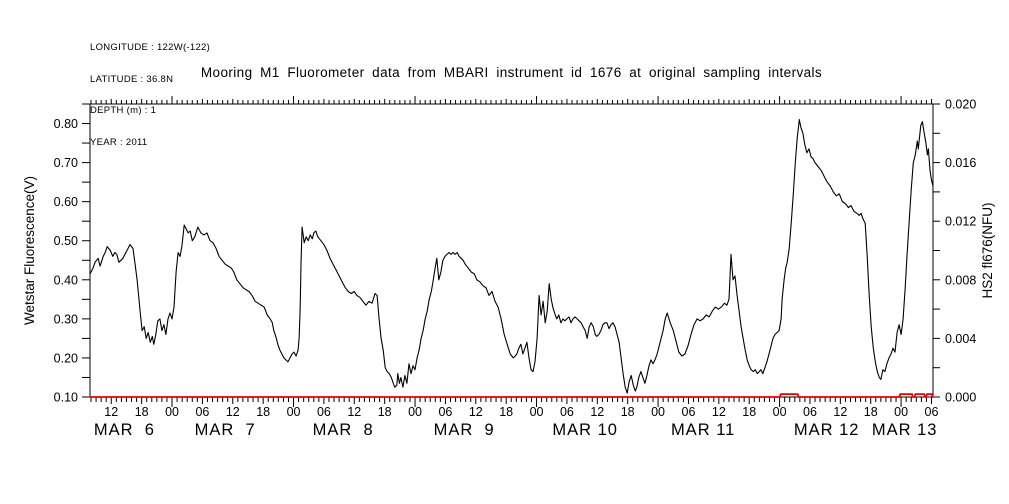 Image resolution: width=1009 pixels, height=504 pixels. I want to click on left-axis-tick-label: 0.20, so click(66, 358).